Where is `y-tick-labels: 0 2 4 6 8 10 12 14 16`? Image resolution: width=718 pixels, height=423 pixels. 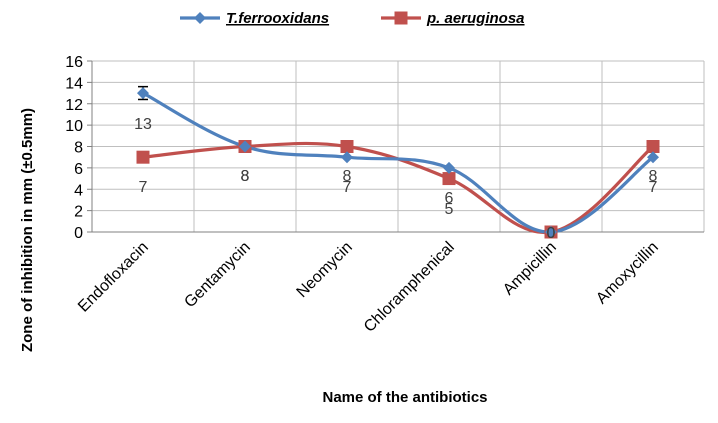
y-tick-labels: 0 2 4 6 8 10 12 14 16 is located at coordinates (74, 148).